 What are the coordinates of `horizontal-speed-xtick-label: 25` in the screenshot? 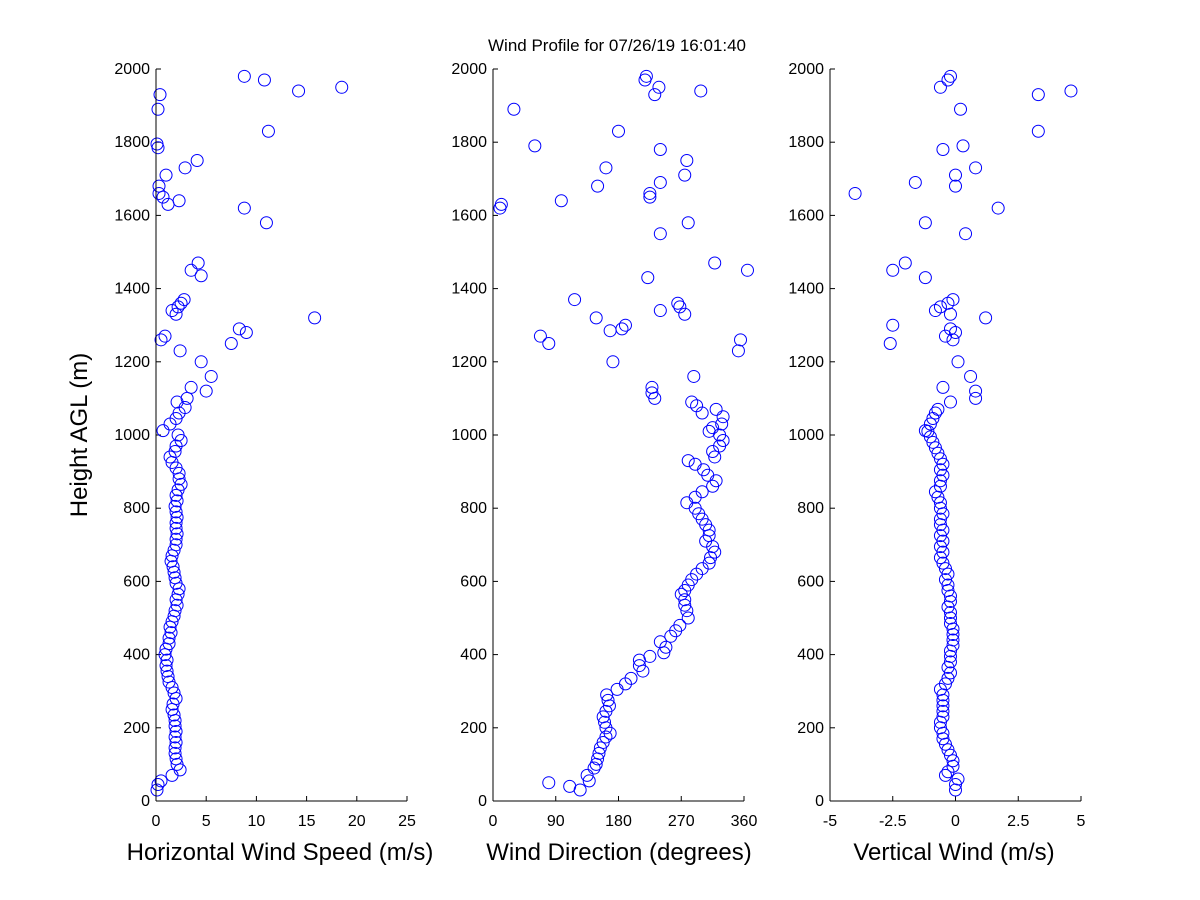 It's located at (407, 821).